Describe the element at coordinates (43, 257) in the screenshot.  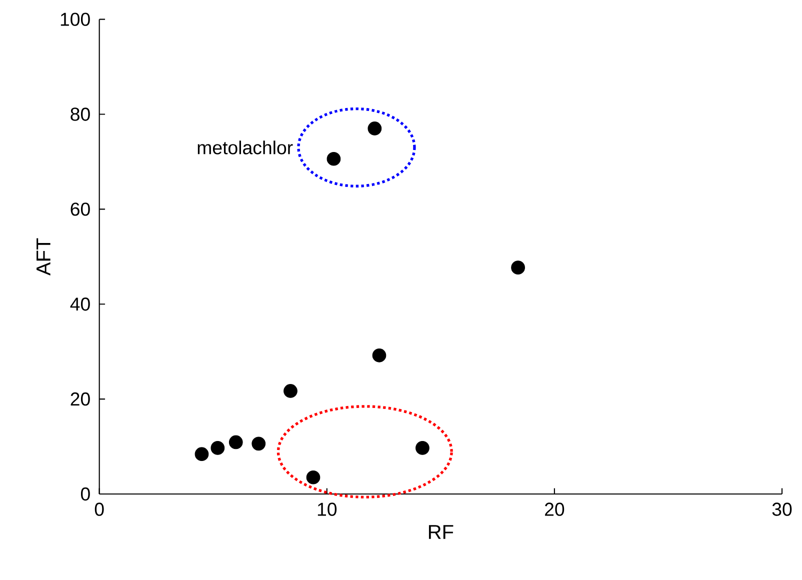
I see `y-axis-title: AFT` at that location.